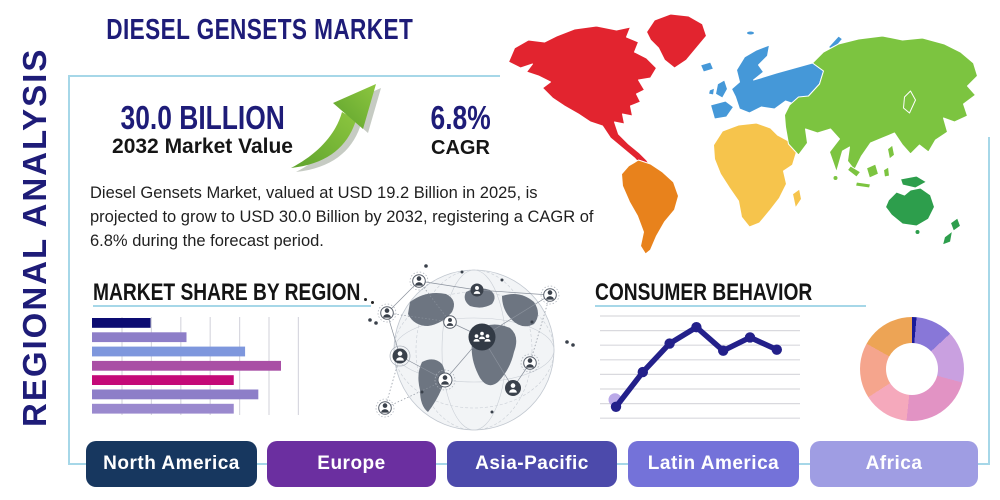 This screenshot has height=500, width=1000. Describe the element at coordinates (351, 464) in the screenshot. I see `region-button-europe: Europe` at that location.